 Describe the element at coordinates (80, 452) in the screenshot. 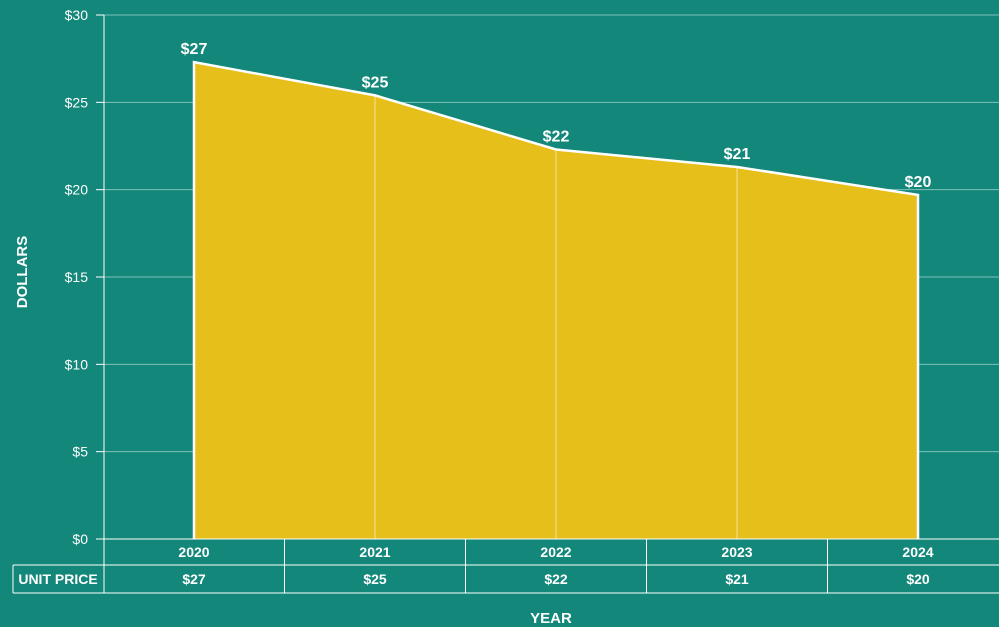

I see `ytick-label-5: $5` at that location.